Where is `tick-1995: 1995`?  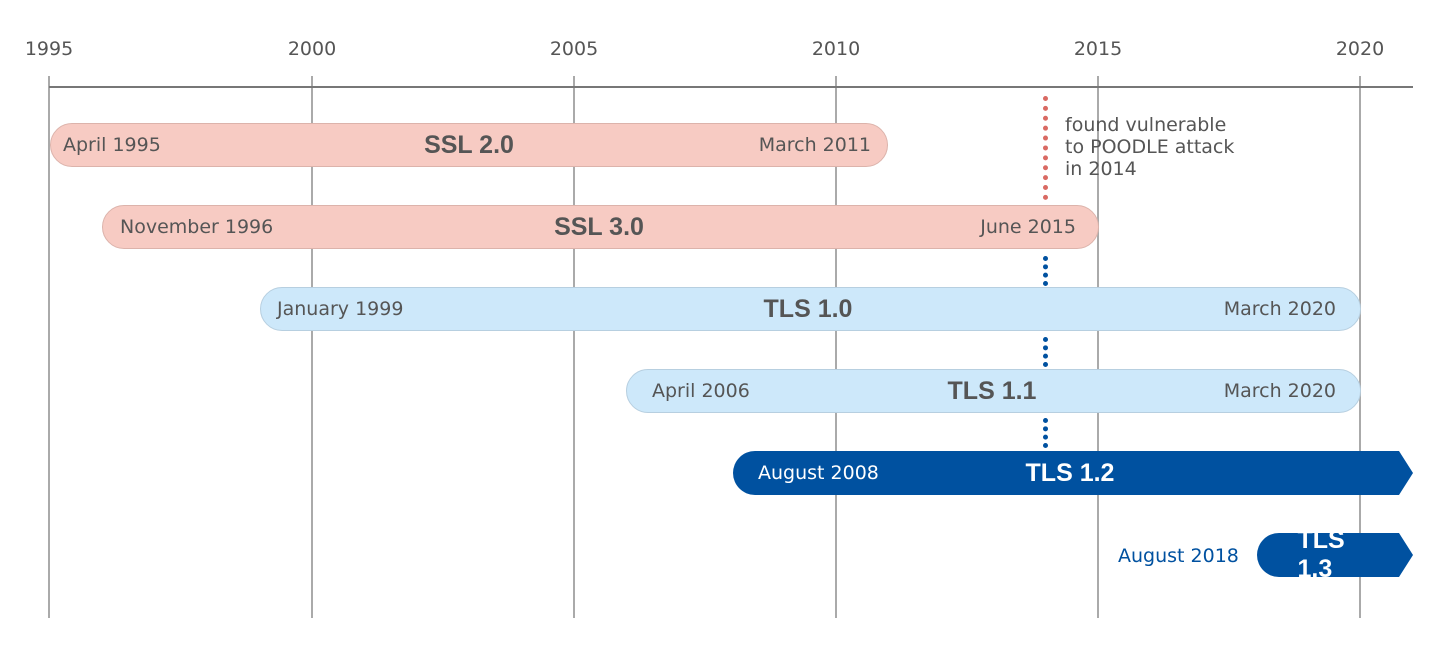 tick-1995: 1995 is located at coordinates (49, 49).